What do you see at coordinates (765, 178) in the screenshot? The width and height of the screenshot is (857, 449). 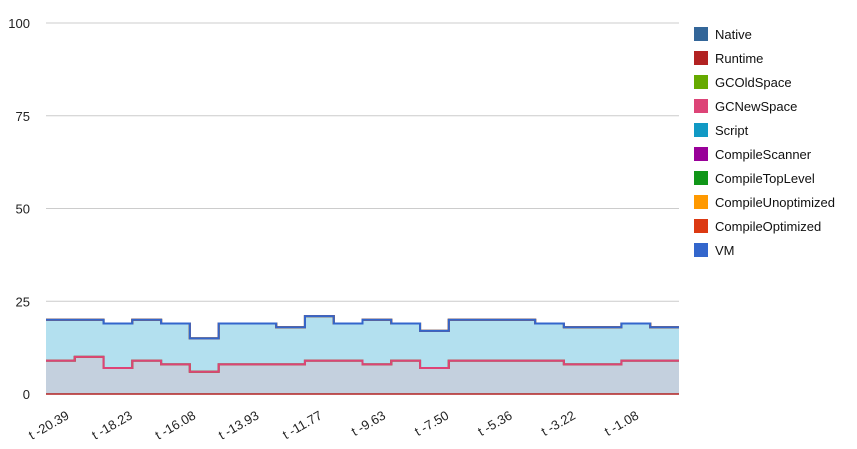 I see `legend-label: CompileTopLevel` at bounding box center [765, 178].